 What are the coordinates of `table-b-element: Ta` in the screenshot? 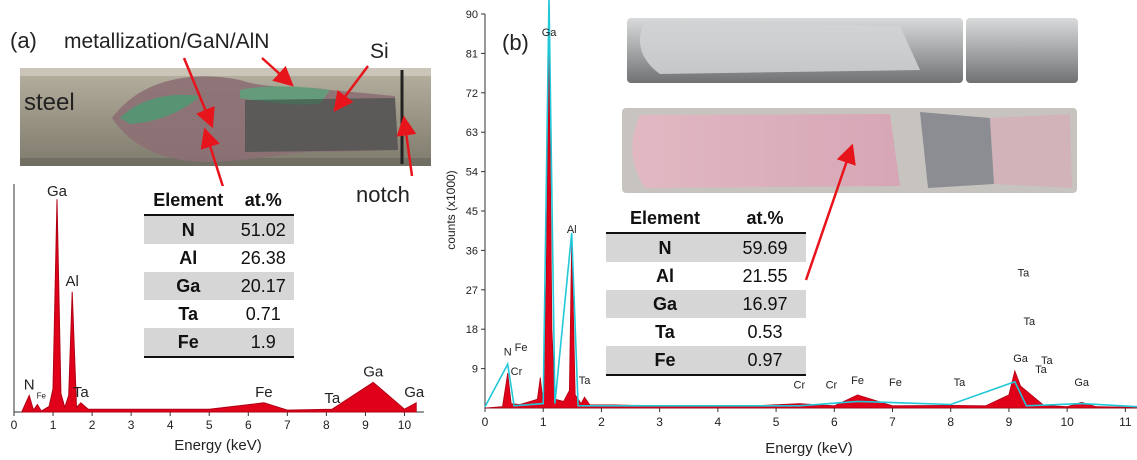 It's located at (665, 331).